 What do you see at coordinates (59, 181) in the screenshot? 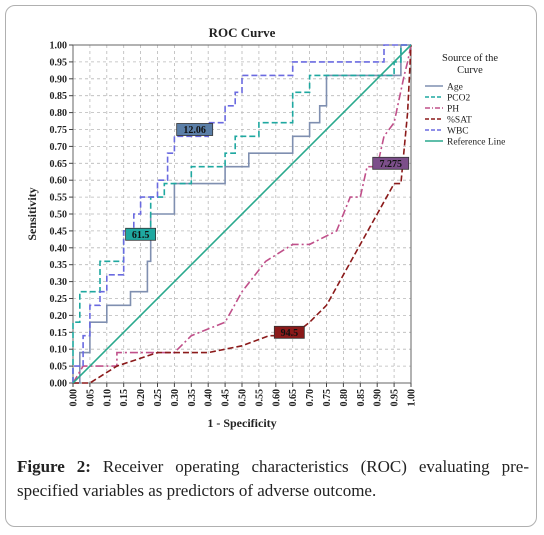
I see `y-tick-label: 0.60` at bounding box center [59, 181].